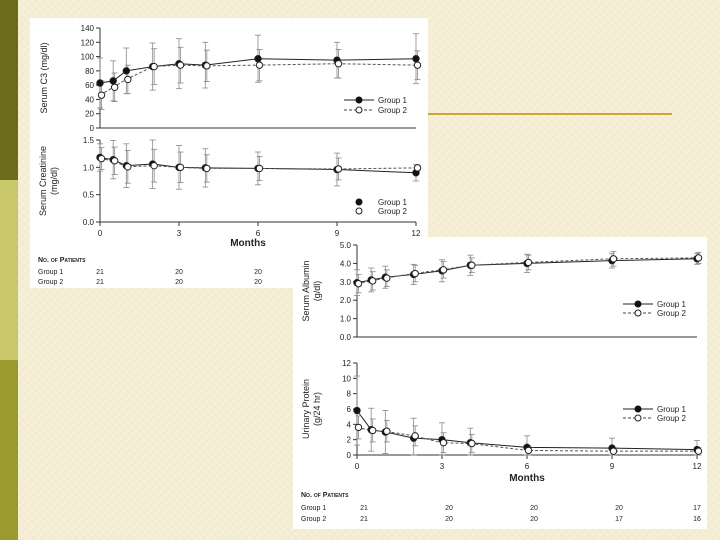 The width and height of the screenshot is (720, 540). Describe the element at coordinates (88, 42) in the screenshot. I see `y-tick-label: 120` at that location.